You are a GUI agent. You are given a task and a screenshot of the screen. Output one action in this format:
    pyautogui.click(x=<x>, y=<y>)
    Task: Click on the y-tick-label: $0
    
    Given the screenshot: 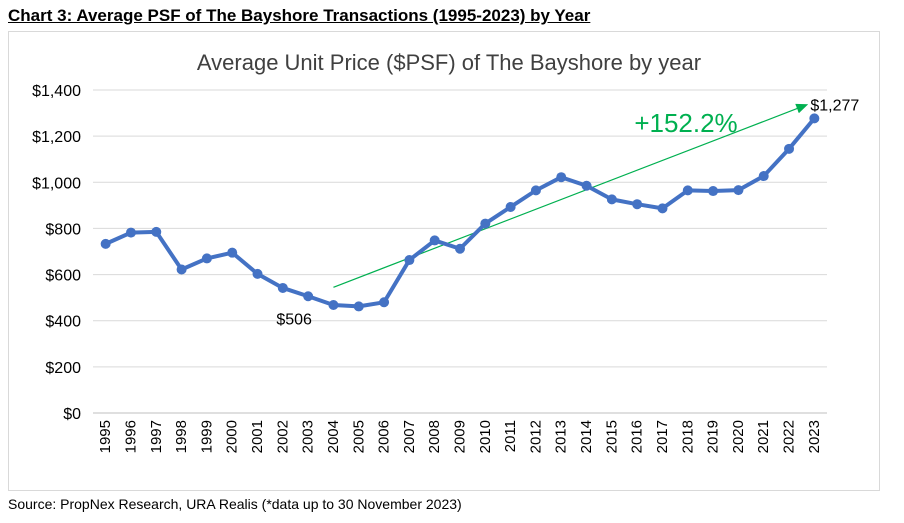 What is the action you would take?
    pyautogui.click(x=72, y=414)
    